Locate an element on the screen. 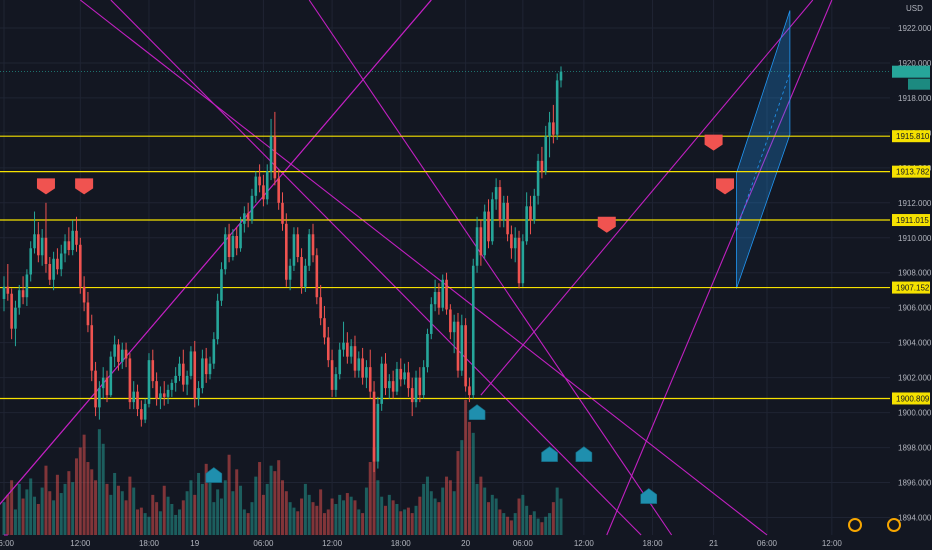 The height and width of the screenshot is (550, 932). price-tick-label: 1902.000 is located at coordinates (915, 378).